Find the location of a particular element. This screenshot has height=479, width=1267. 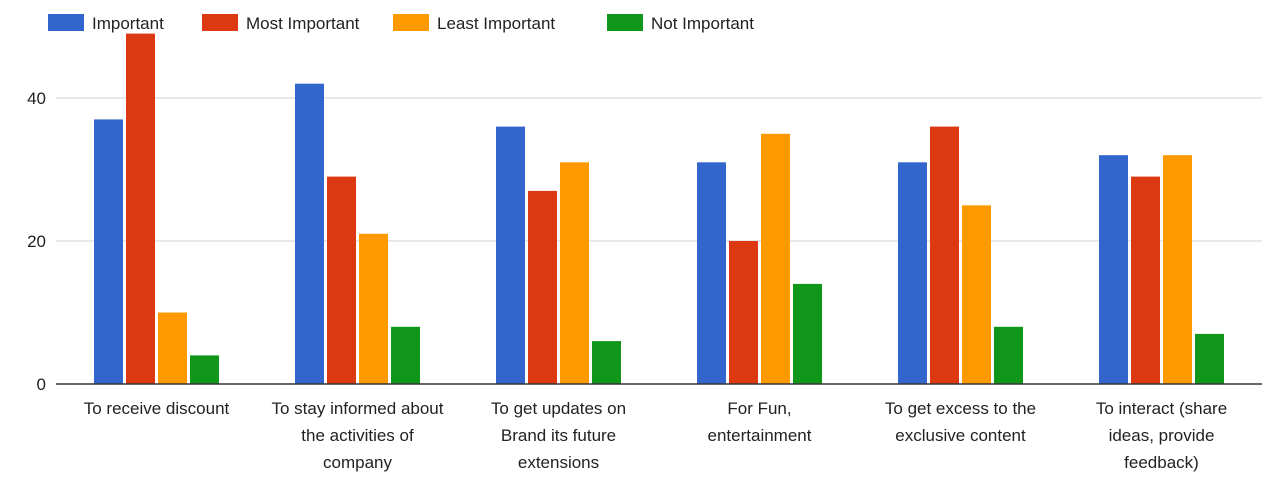

y-tick-label: 40 is located at coordinates (36, 98).